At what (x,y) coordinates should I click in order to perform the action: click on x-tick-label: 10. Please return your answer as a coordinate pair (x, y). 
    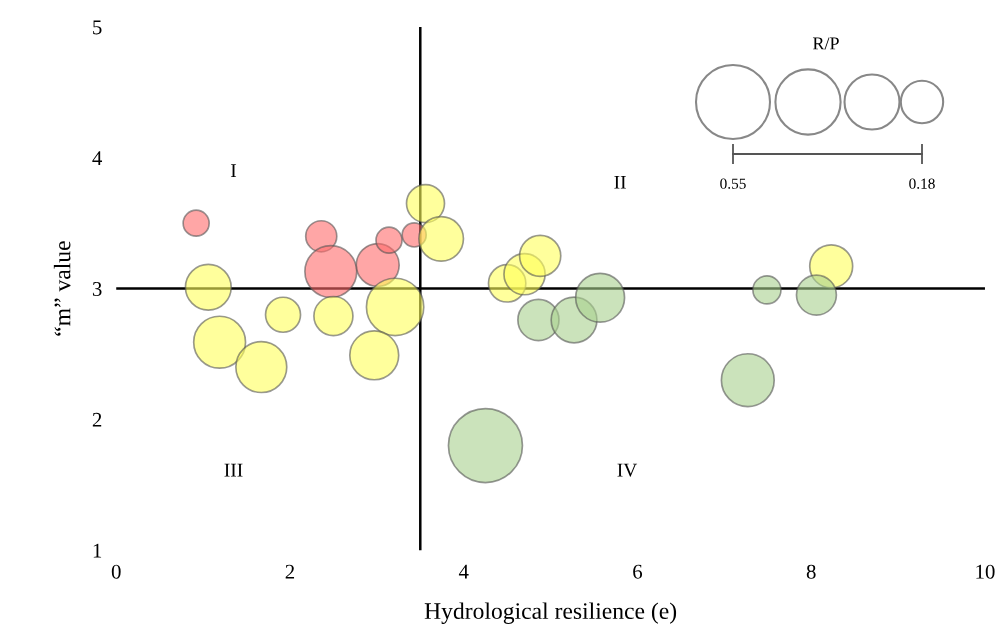
    Looking at the image, I should click on (985, 571).